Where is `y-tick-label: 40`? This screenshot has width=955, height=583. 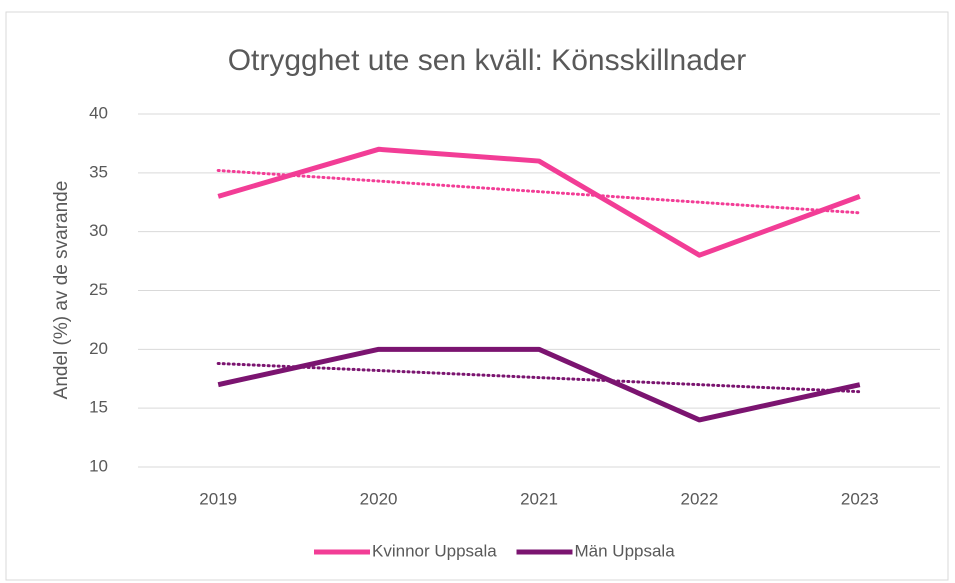 y-tick-label: 40 is located at coordinates (98, 112).